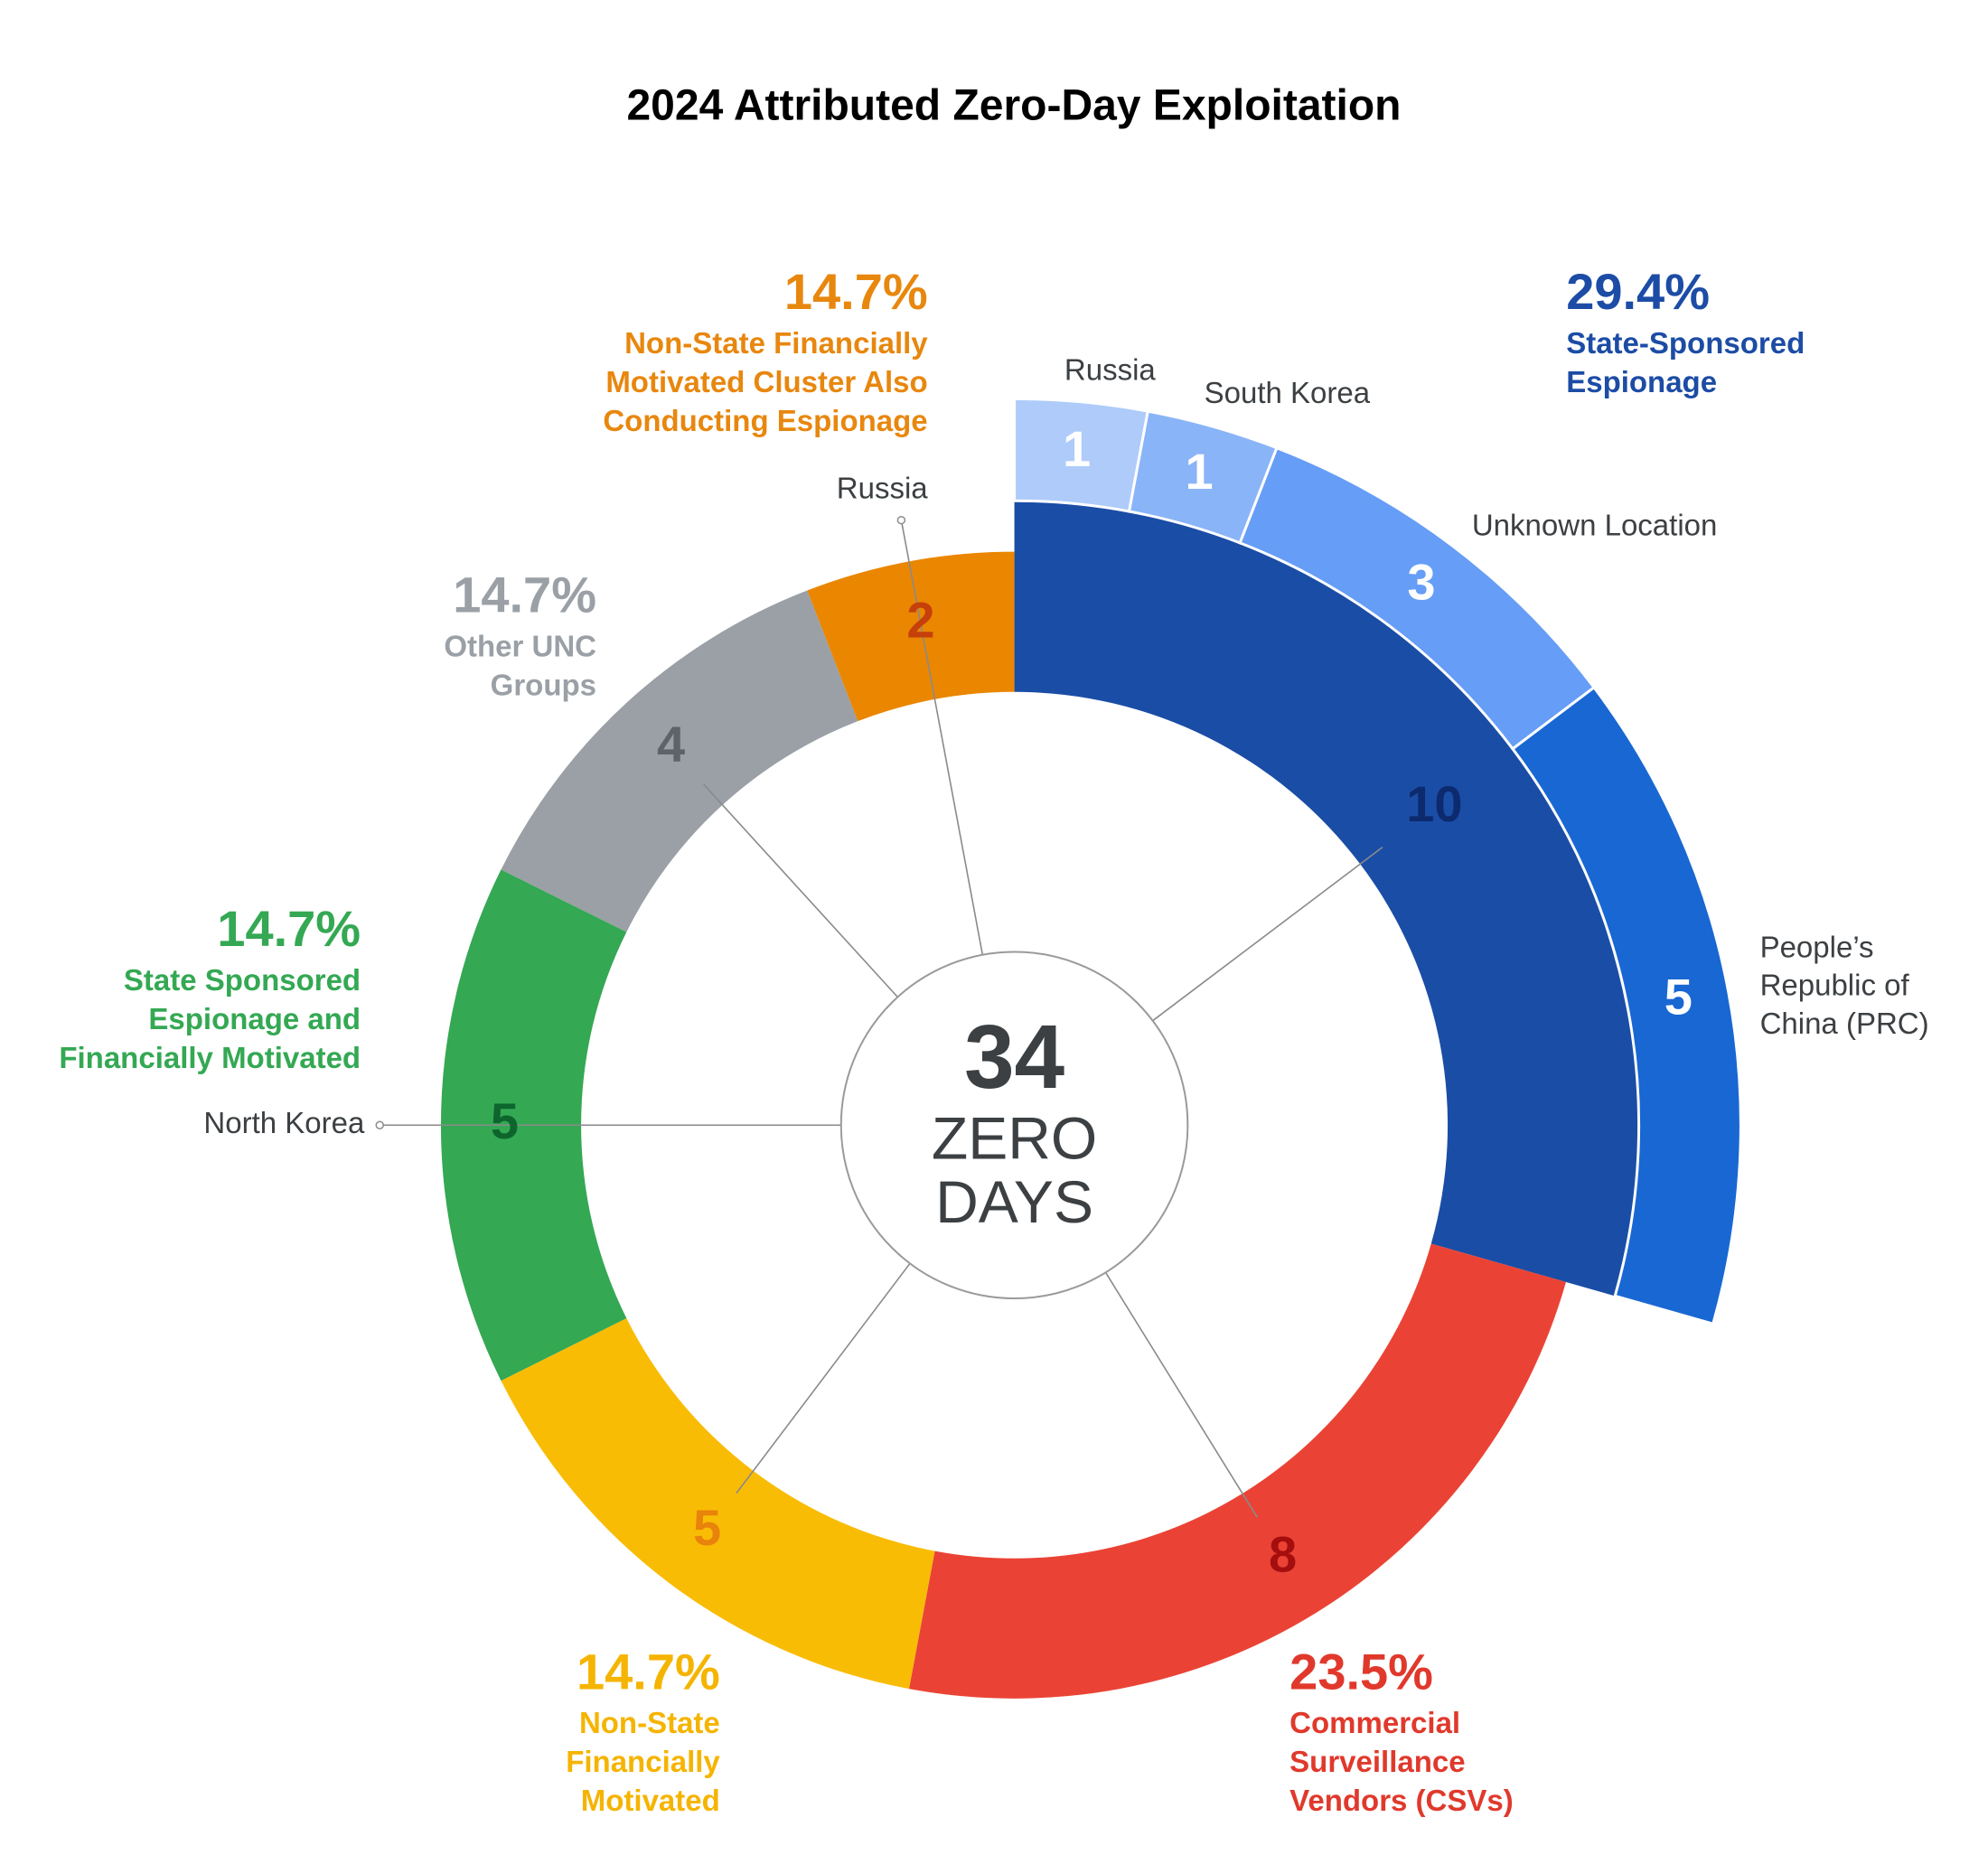 The image size is (1988, 1864). Describe the element at coordinates (1434, 803) in the screenshot. I see `value-label: 10` at that location.